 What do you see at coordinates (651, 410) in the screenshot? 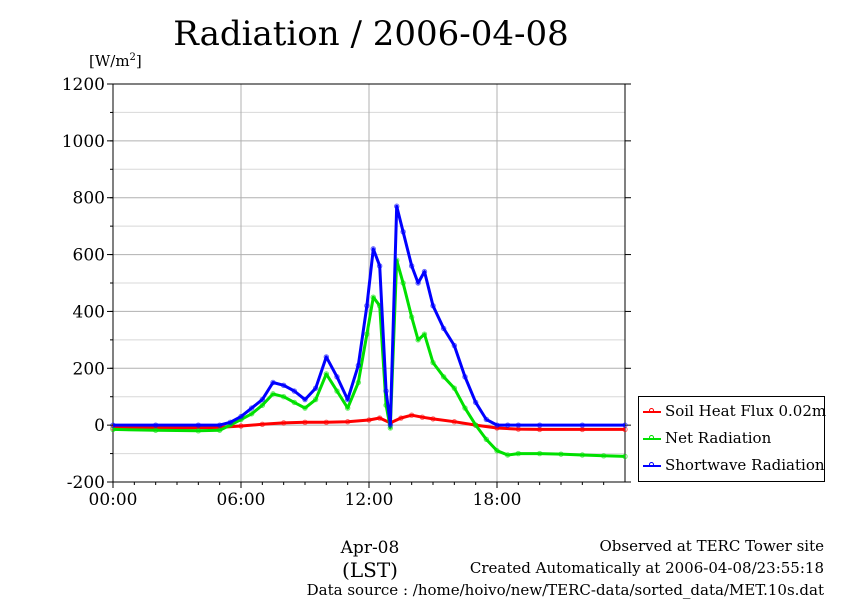
I see `legend-marker-soil-heat-flux` at bounding box center [651, 410].